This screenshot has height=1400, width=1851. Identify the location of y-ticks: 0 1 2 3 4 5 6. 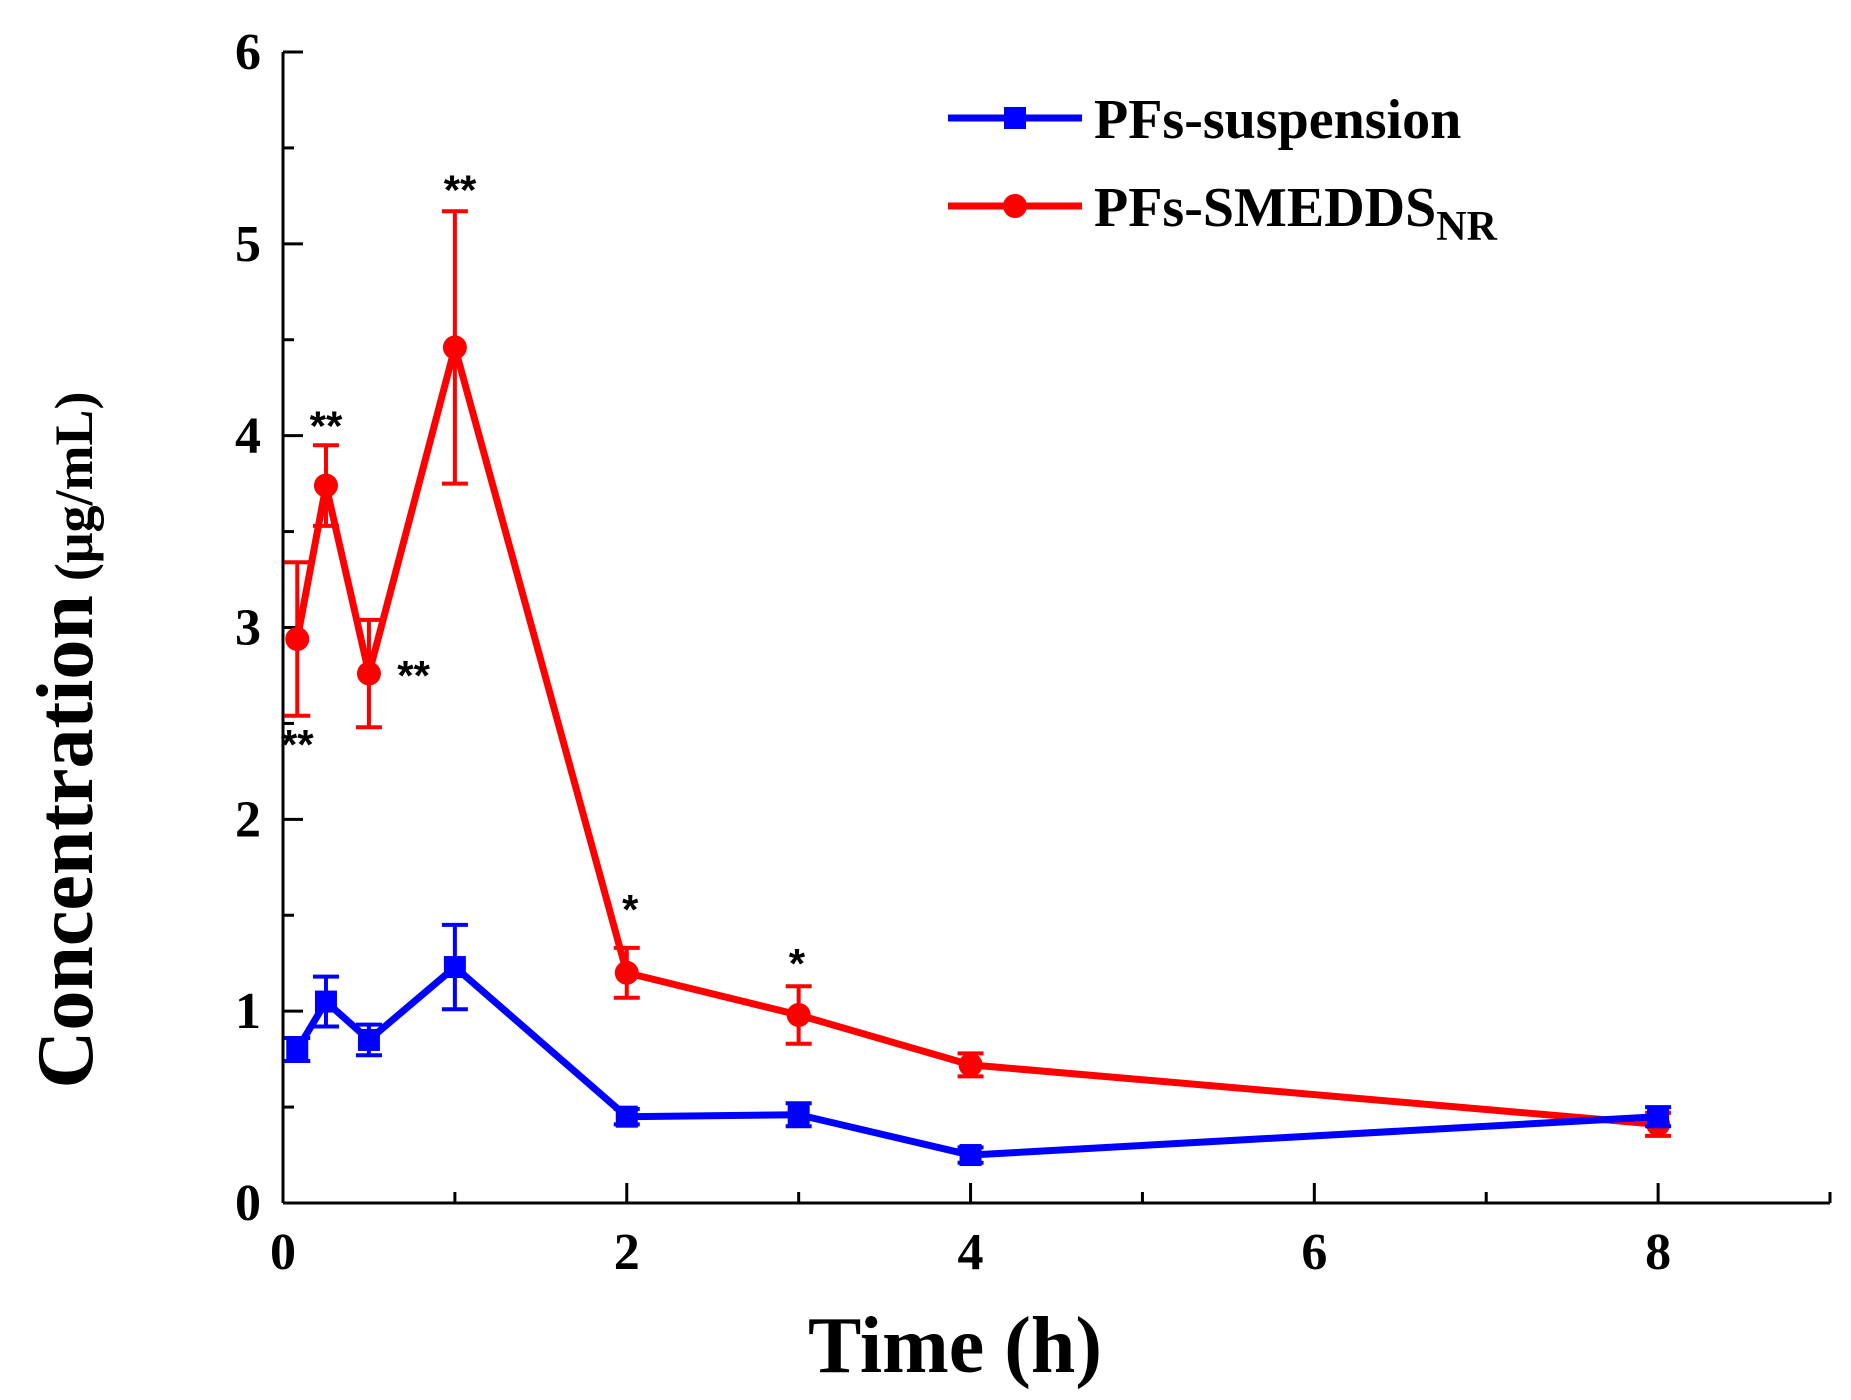
(269, 628).